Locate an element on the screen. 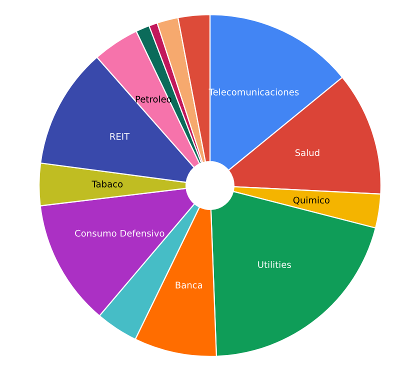 The height and width of the screenshot is (371, 420). slice-label: REIT is located at coordinates (120, 136).